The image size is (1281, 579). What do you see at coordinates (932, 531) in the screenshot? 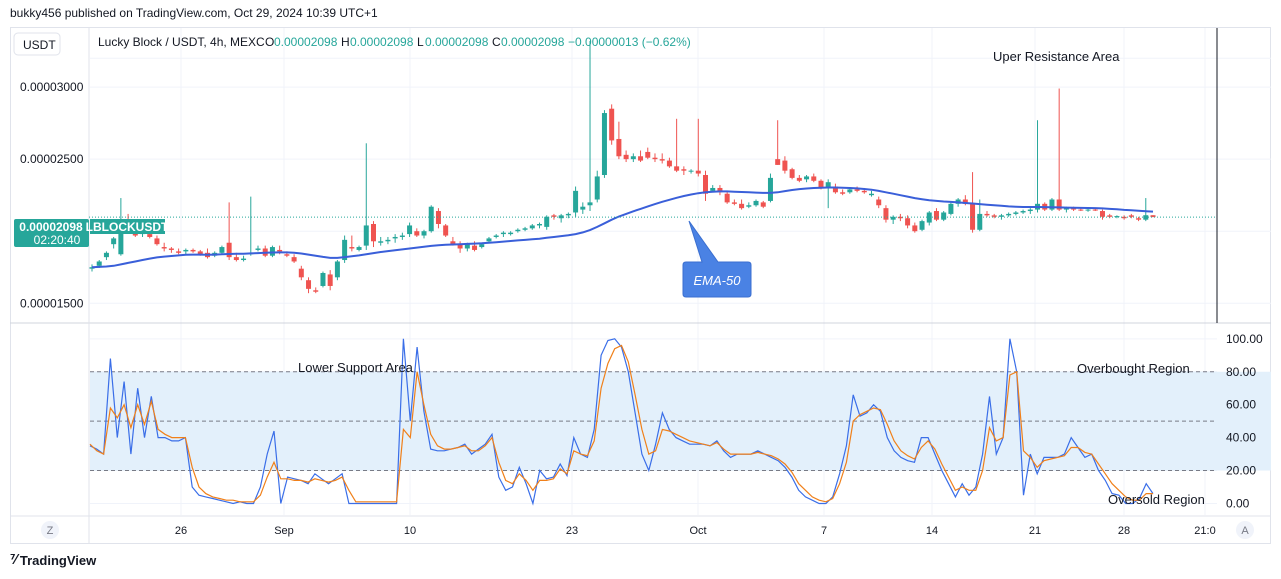
I see `x-tick-label: 14` at bounding box center [932, 531].